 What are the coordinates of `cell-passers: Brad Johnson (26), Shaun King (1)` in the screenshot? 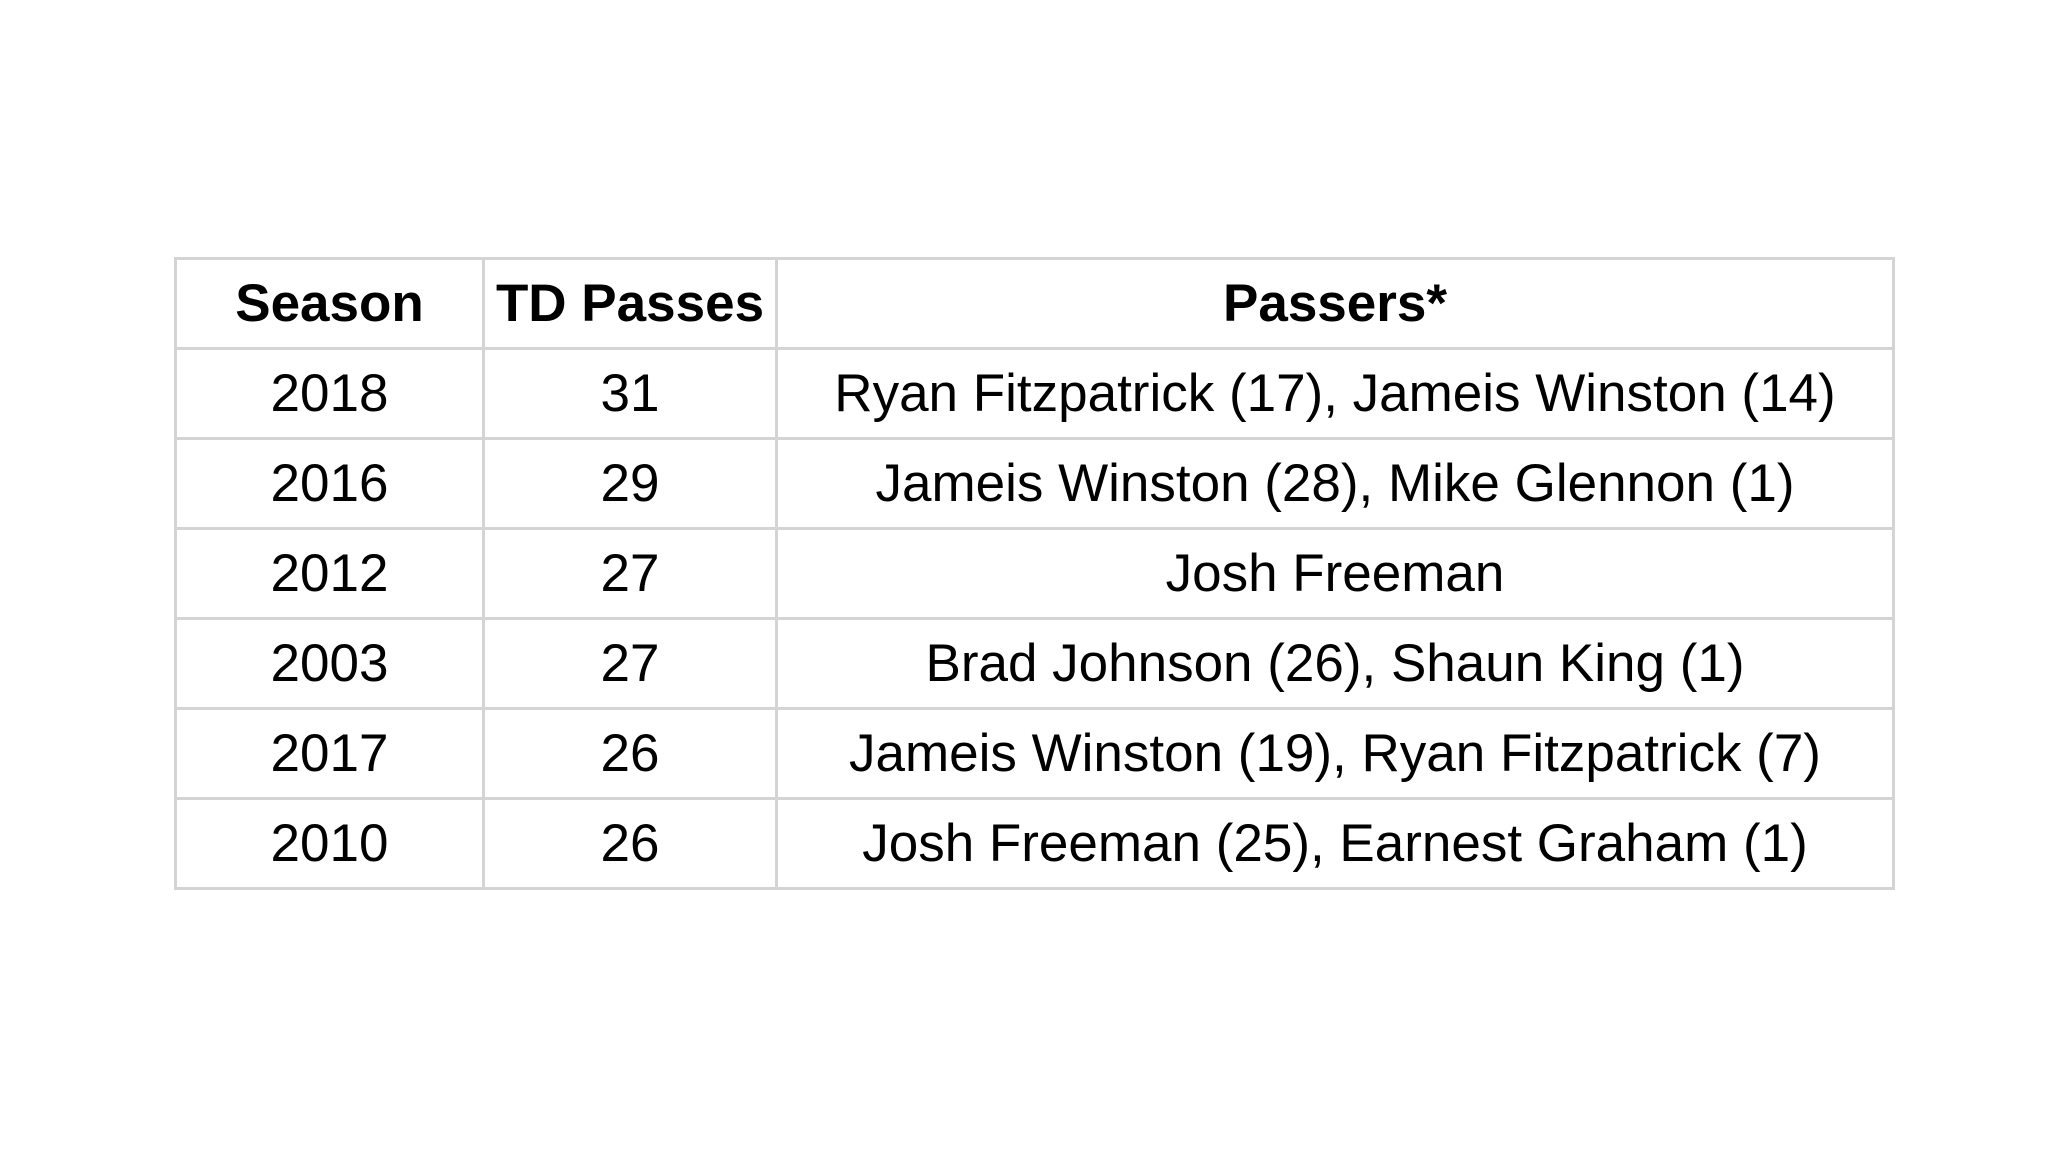 It's located at (1335, 663).